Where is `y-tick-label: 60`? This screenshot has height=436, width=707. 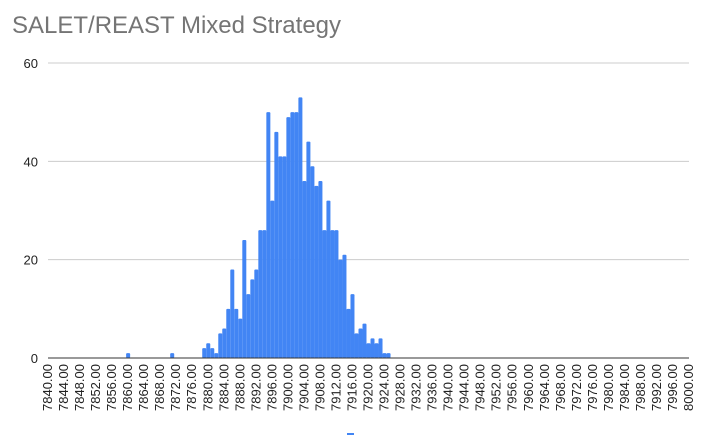
y-tick-label: 60 is located at coordinates (31, 63).